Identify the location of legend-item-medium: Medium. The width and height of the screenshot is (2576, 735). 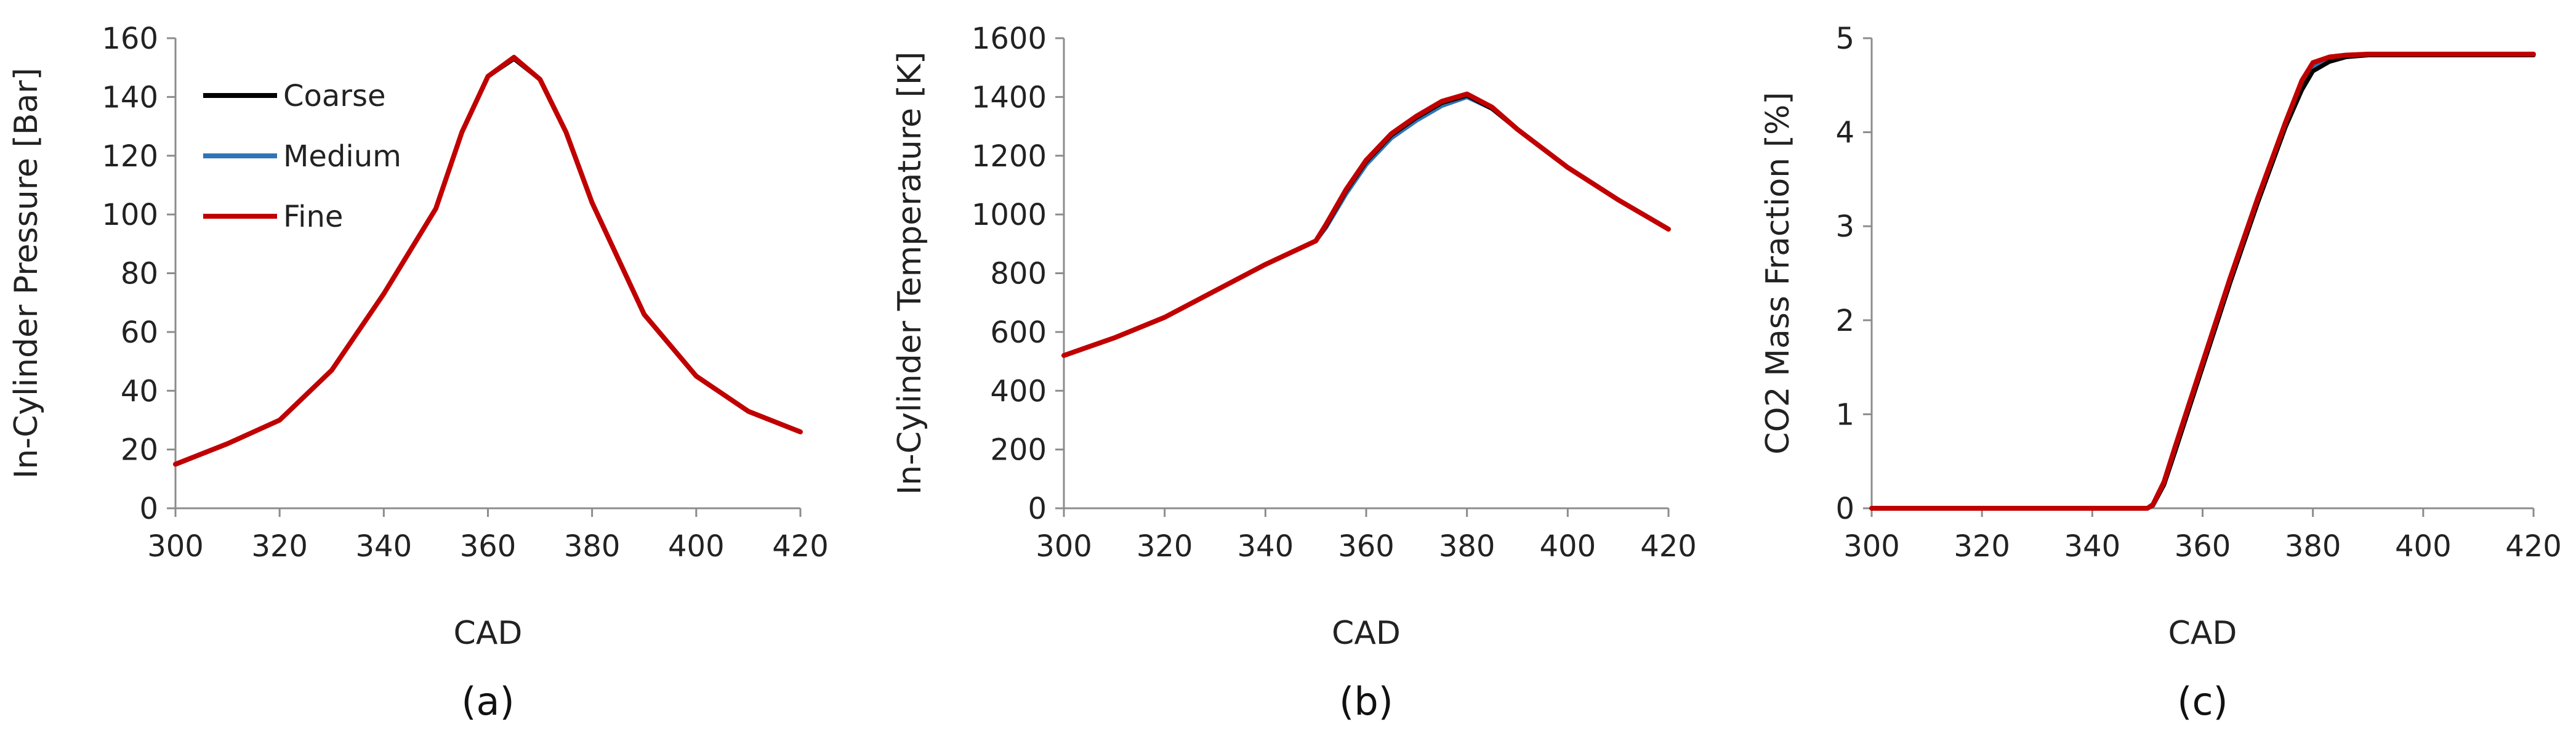
(302, 156).